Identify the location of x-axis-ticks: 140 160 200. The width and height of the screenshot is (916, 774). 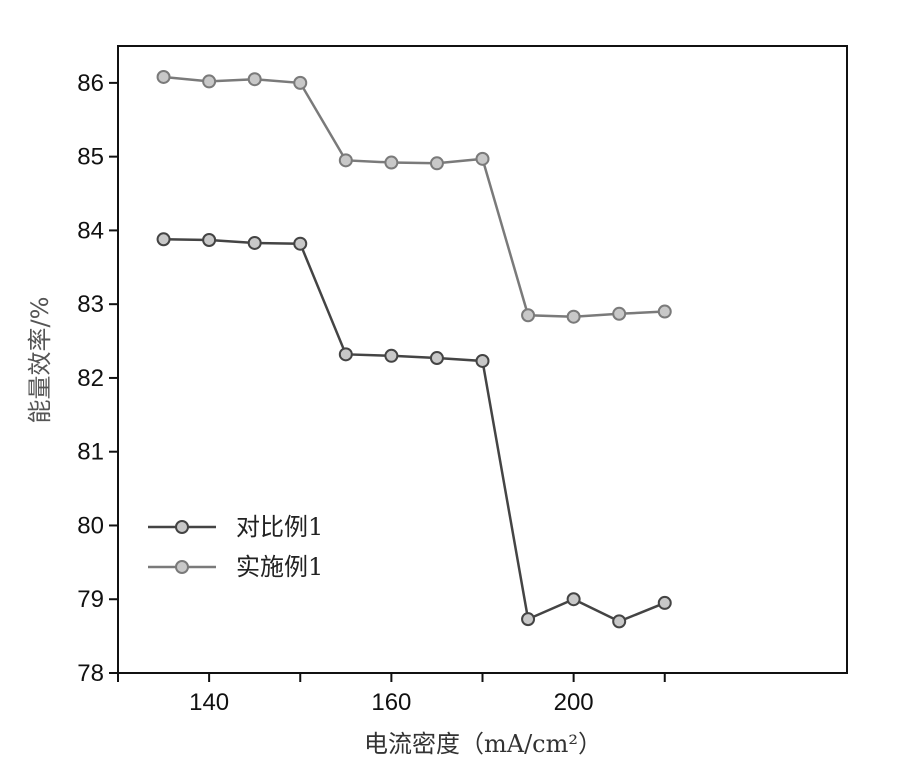
(391, 694).